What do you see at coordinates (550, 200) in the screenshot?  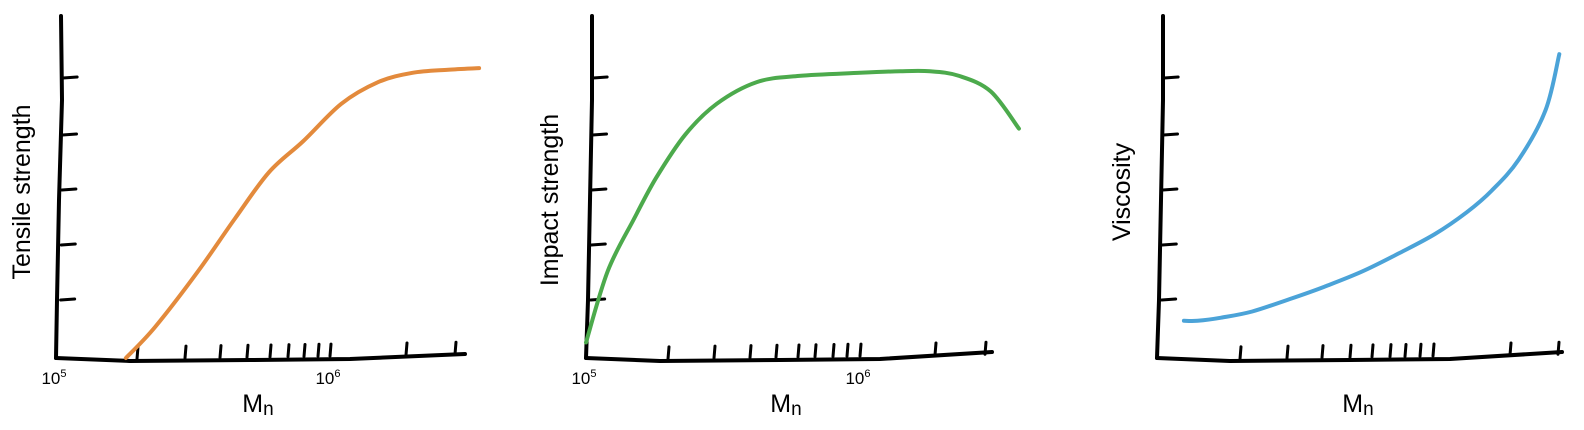 I see `y-axis-title: Impact strength` at bounding box center [550, 200].